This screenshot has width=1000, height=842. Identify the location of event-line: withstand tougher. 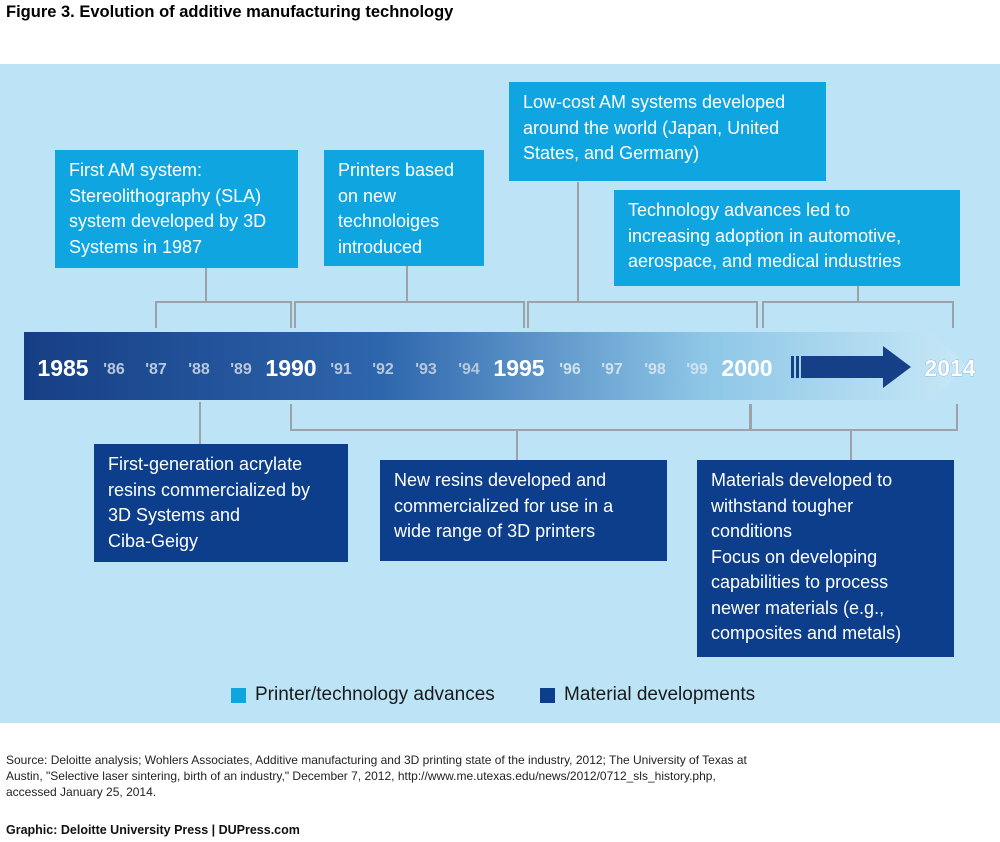
(782, 505).